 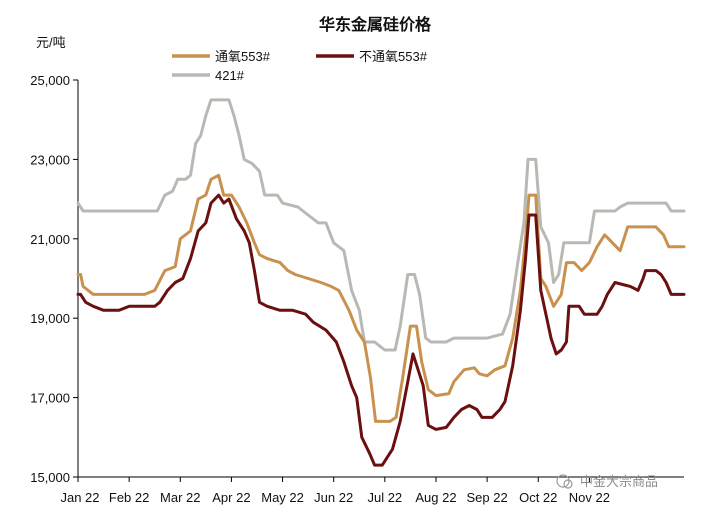 I want to click on y-tick-label: 23,000, so click(x=50, y=159).